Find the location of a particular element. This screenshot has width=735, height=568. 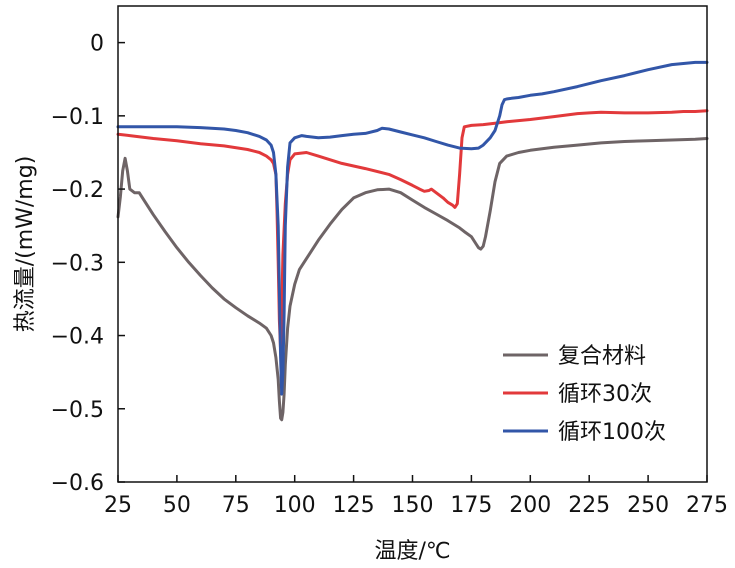

legend-label: 循环30次 is located at coordinates (605, 394).